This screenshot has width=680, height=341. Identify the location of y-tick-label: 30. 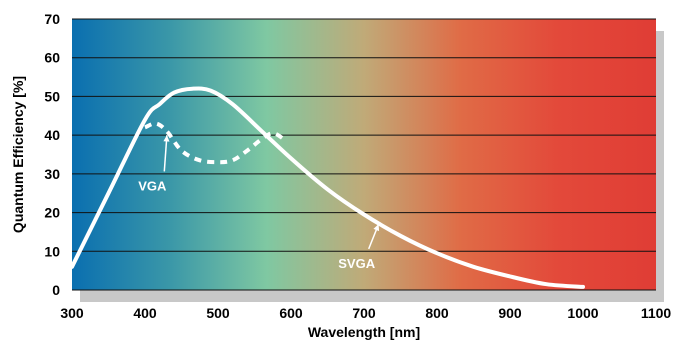
(52, 174).